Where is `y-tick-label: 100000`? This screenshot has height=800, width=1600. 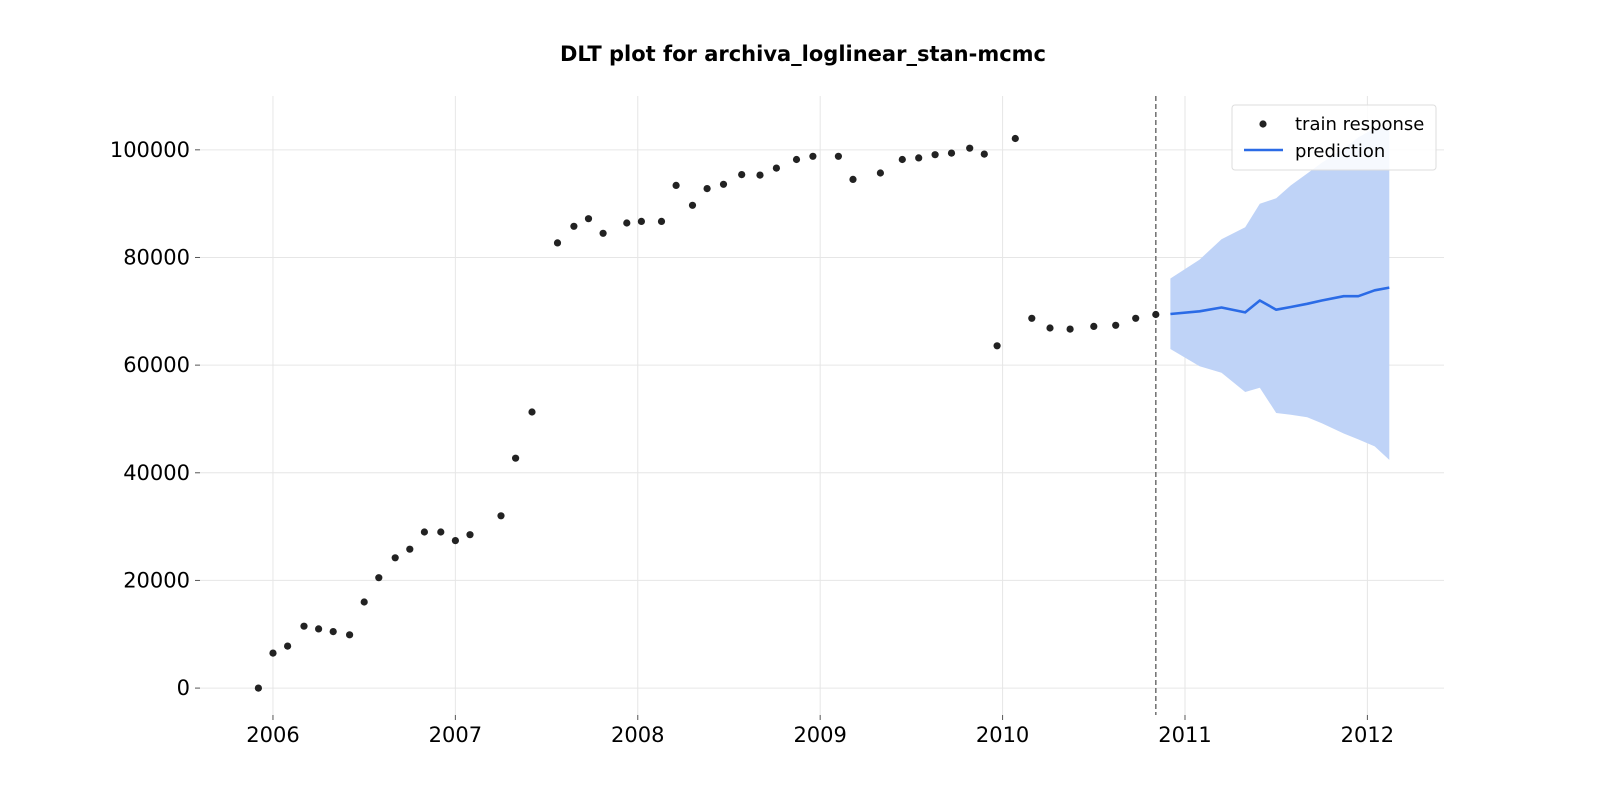
y-tick-label: 100000 is located at coordinates (150, 150).